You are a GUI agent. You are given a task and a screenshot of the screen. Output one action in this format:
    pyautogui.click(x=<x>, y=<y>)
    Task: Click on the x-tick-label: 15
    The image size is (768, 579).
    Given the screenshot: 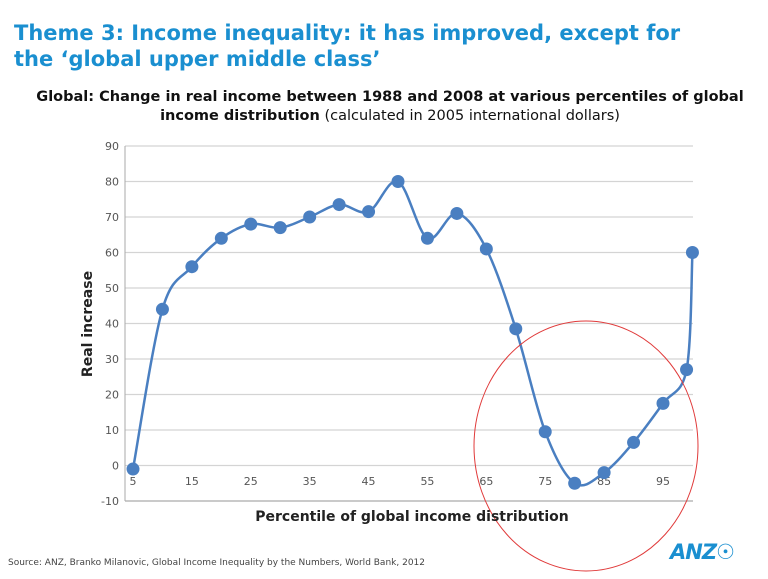 What is the action you would take?
    pyautogui.click(x=192, y=481)
    